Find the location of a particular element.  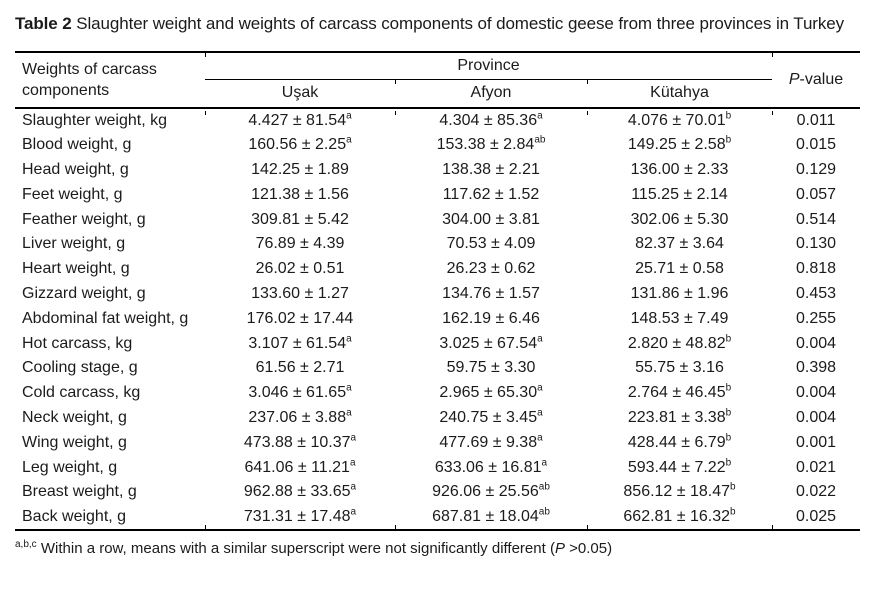

value-text: 162.19 ± 6.46 is located at coordinates (491, 318).